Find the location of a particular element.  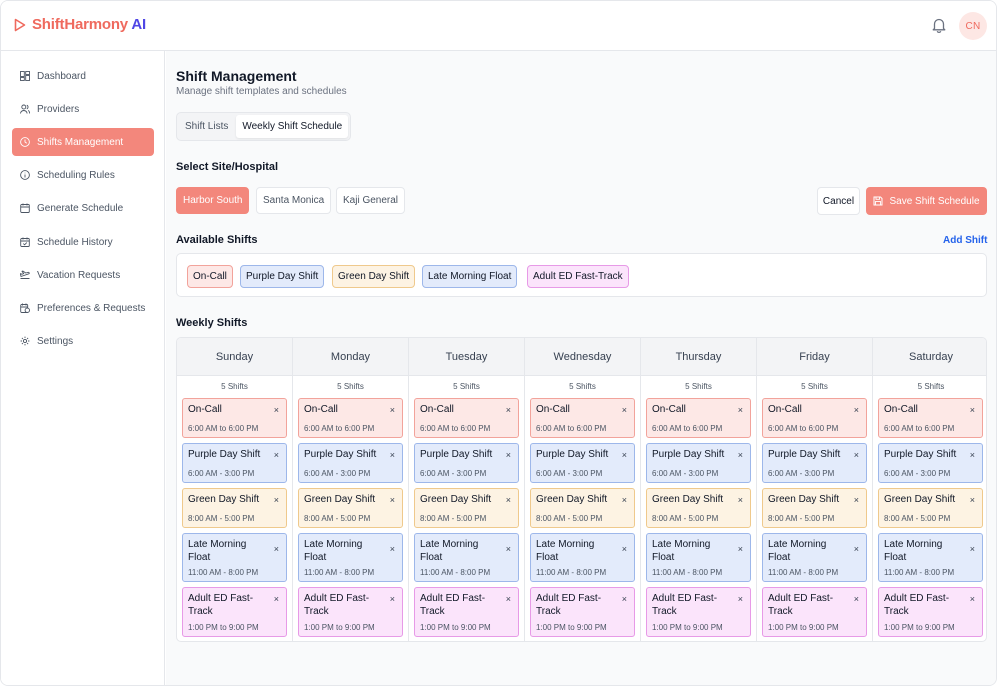

sidebar-item-scheduling-rules: Scheduling Rules is located at coordinates (83, 175).